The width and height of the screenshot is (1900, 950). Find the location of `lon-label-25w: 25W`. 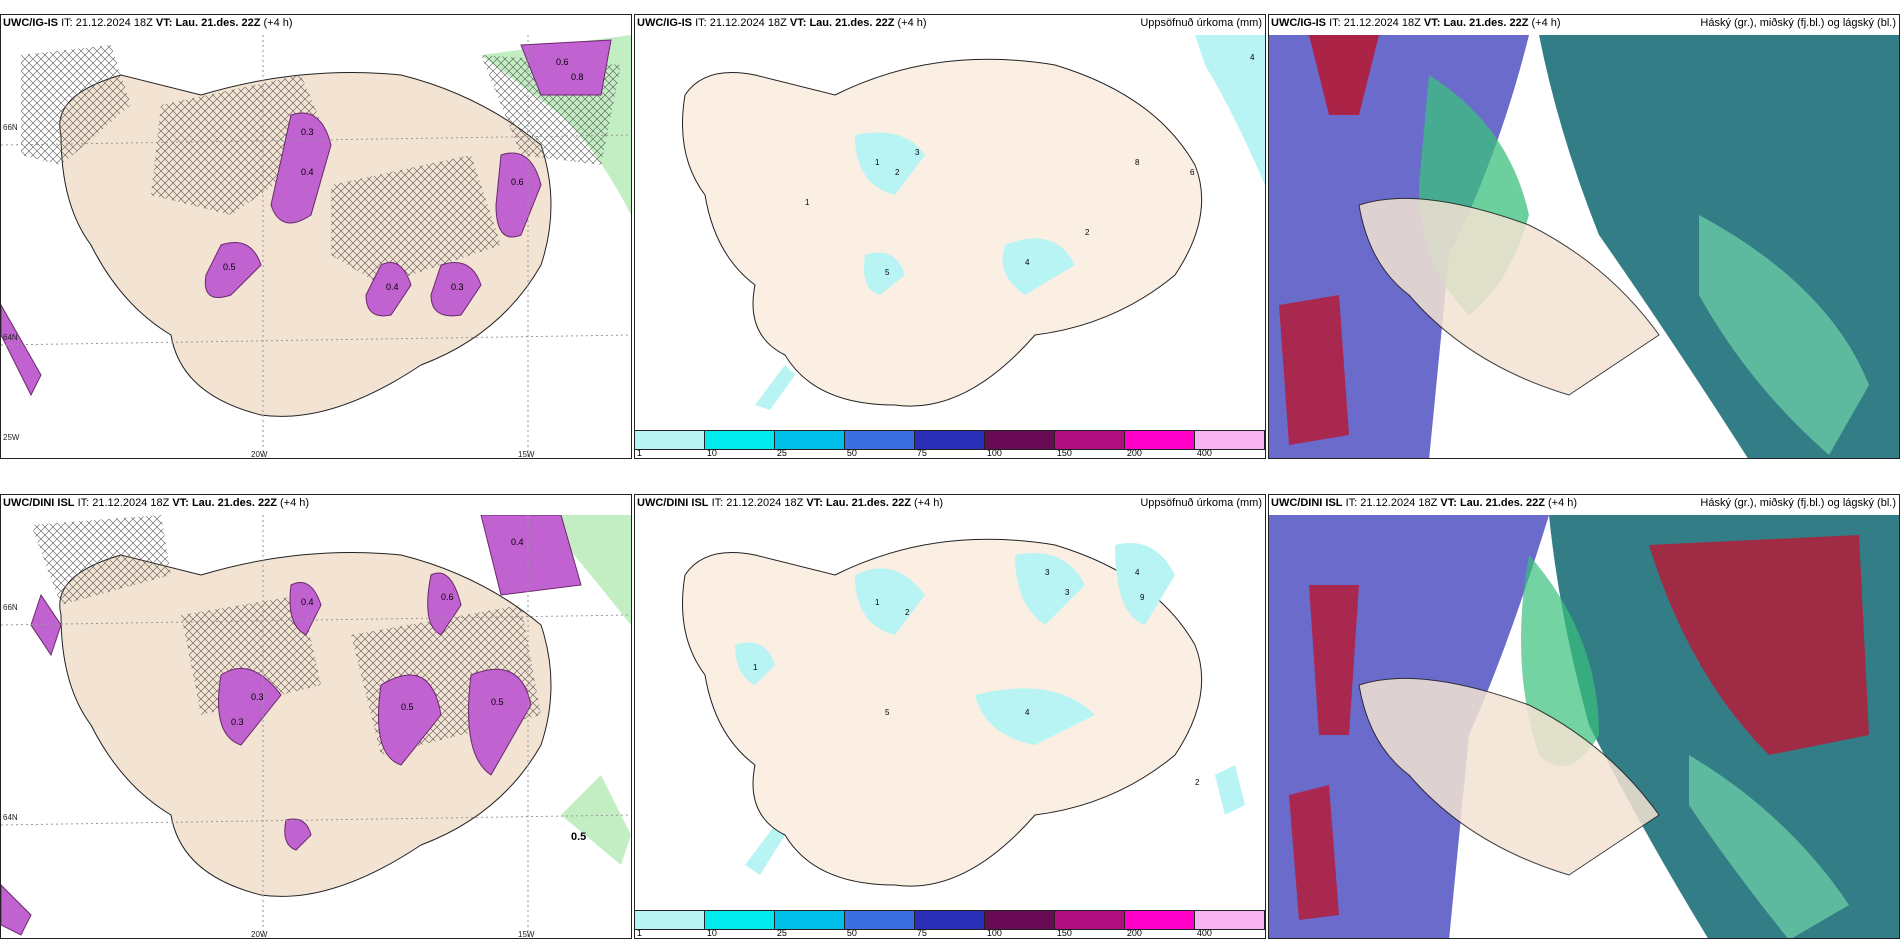

lon-label-25w: 25W is located at coordinates (11, 437).